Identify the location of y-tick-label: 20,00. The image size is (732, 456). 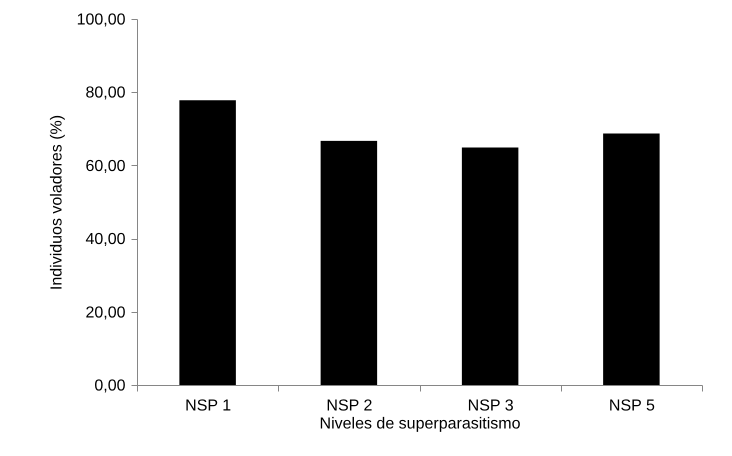
(105, 313).